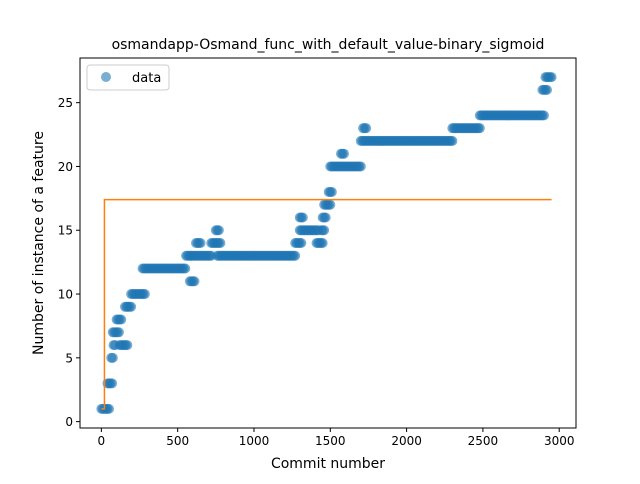 The image size is (640, 484). I want to click on y-tick-label: 20, so click(65, 167).